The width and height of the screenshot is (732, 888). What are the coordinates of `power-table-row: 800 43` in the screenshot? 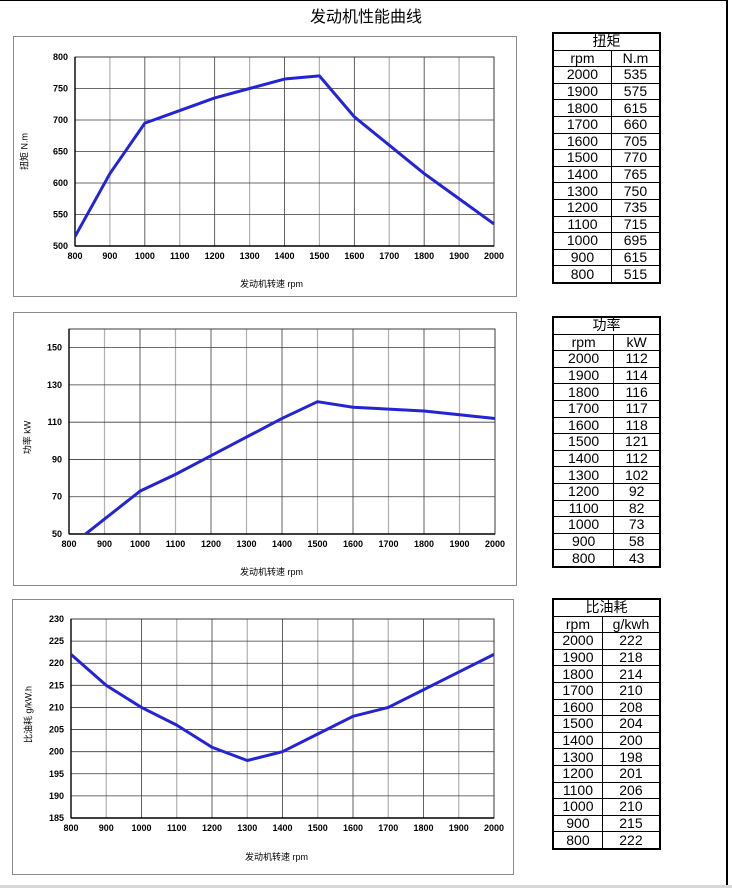 It's located at (606, 558).